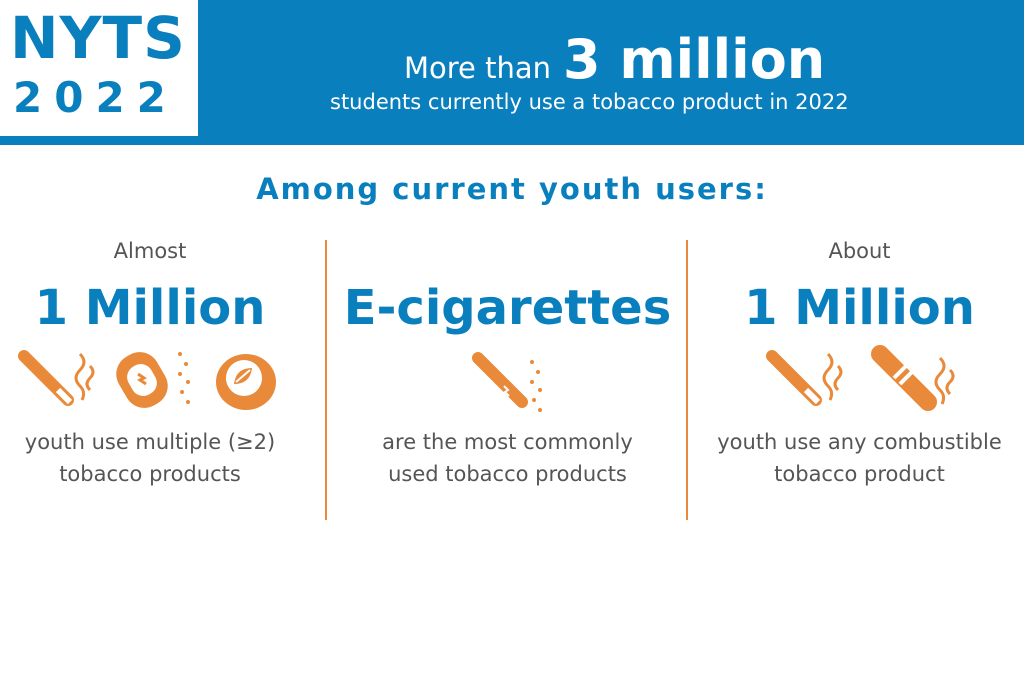  What do you see at coordinates (507, 251) in the screenshot?
I see `column-qualifier` at bounding box center [507, 251].